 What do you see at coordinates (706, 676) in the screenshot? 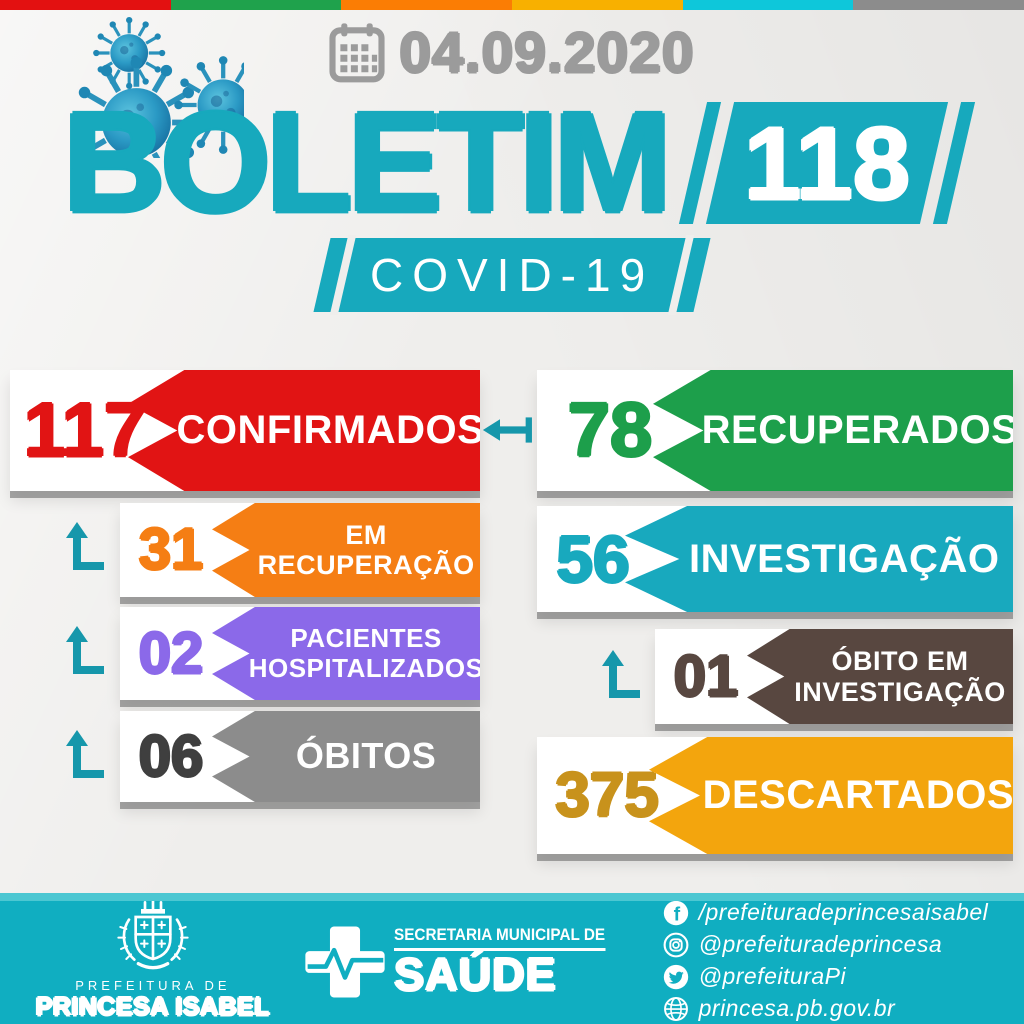
I see `stat-value: 01` at bounding box center [706, 676].